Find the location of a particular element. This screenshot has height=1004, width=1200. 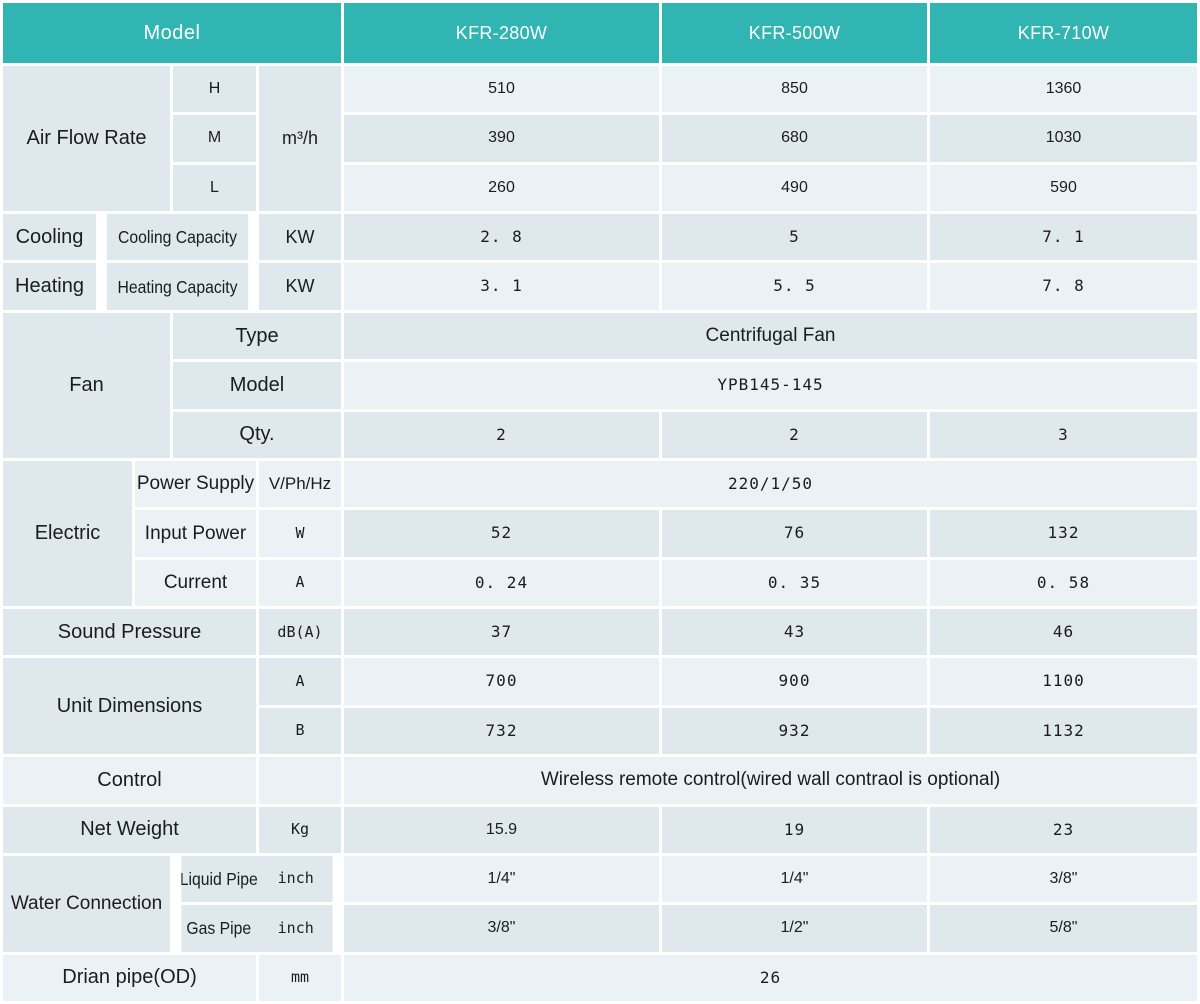

afr-l-value-710w: 590 is located at coordinates (1063, 188).